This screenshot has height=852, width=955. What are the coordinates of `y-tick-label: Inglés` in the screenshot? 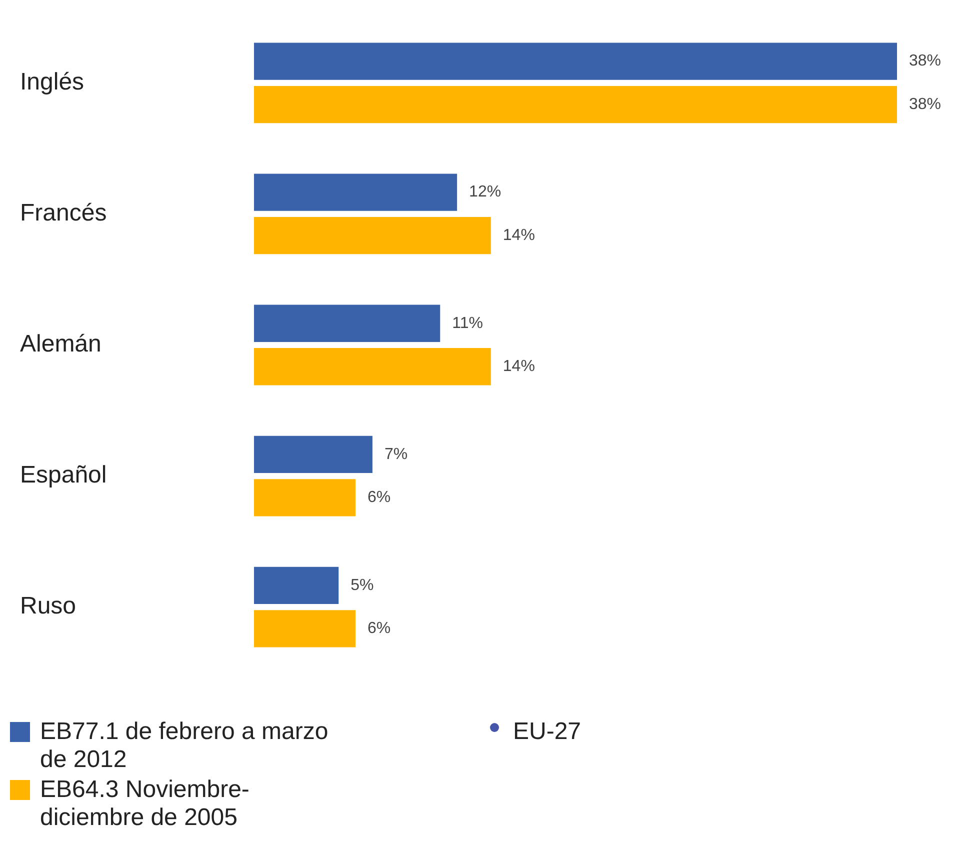 It's located at (52, 82).